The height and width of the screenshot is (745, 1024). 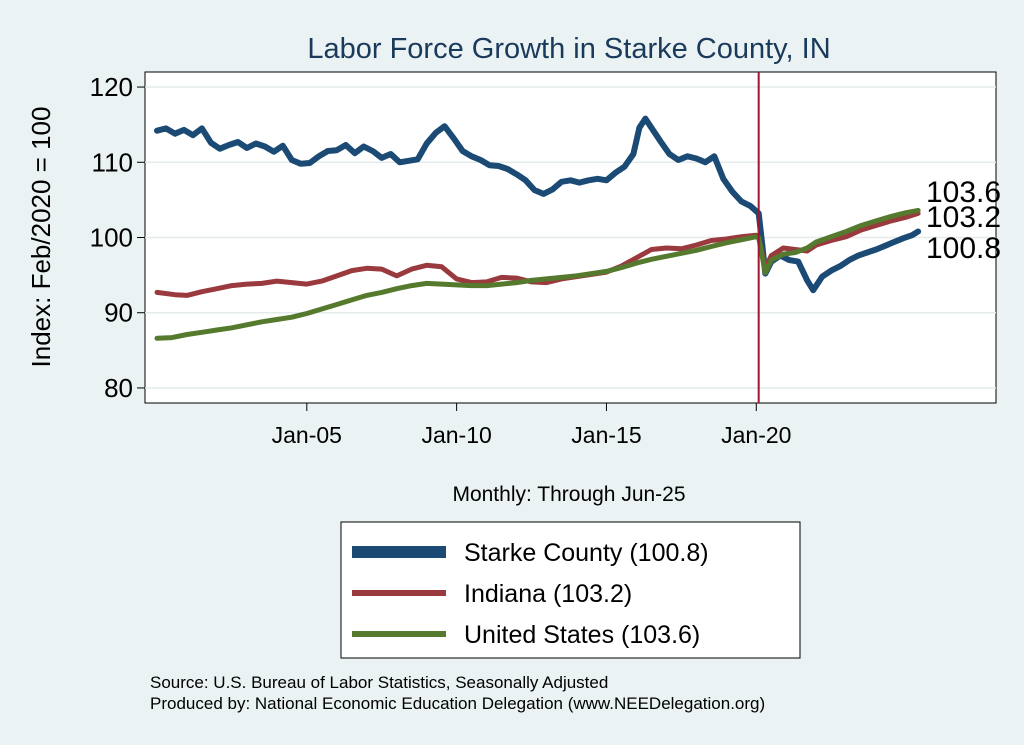 I want to click on x-axis-label: Monthly: Through Jun-25, so click(x=568, y=494).